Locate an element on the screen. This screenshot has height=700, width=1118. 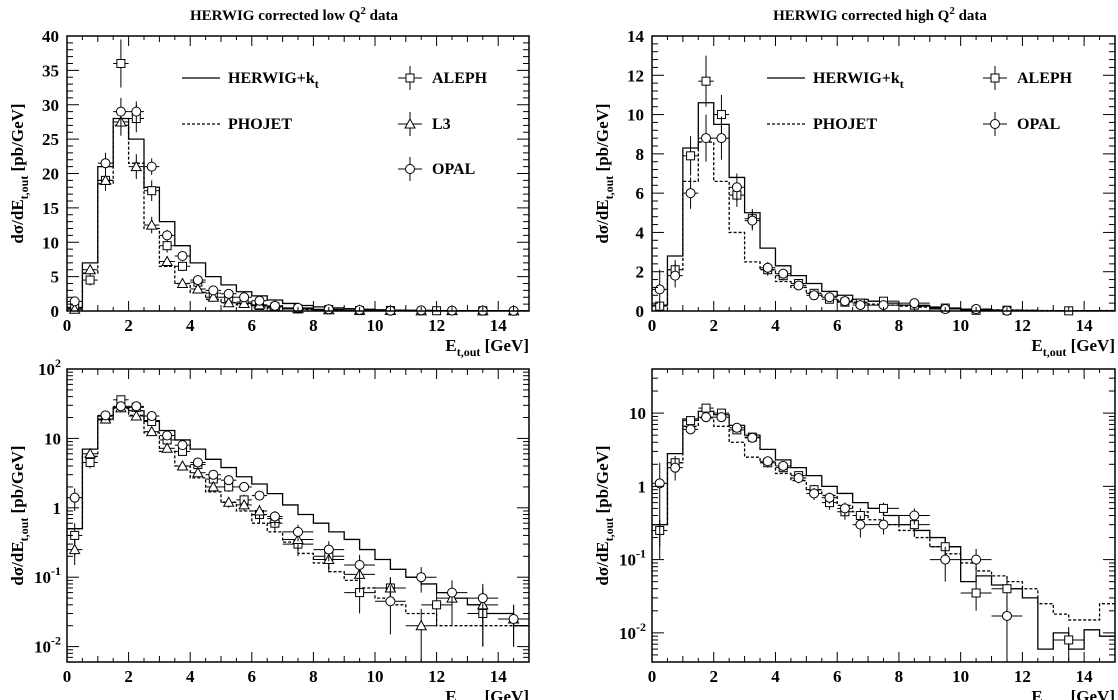
y-tick-label: 10⁻² is located at coordinates (632, 631).